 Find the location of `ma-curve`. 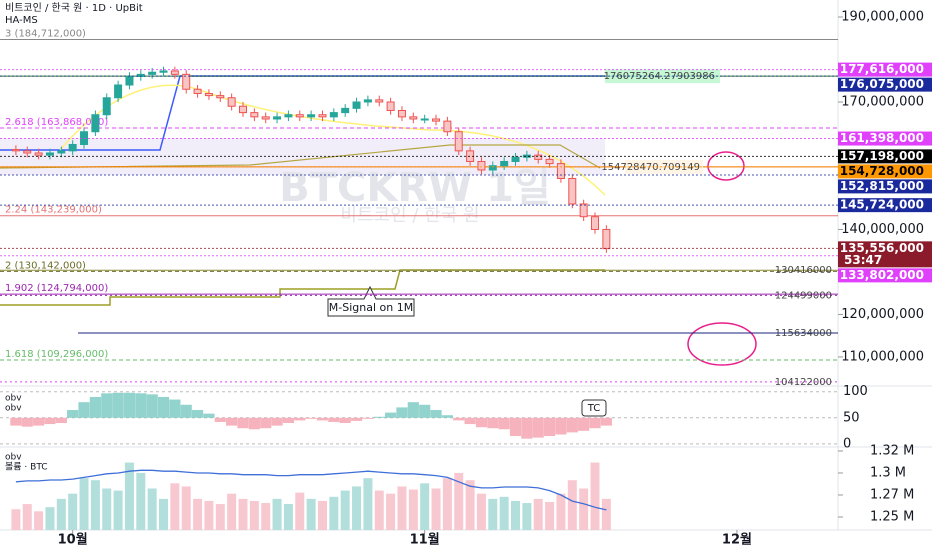

ma-curve is located at coordinates (332, 140).